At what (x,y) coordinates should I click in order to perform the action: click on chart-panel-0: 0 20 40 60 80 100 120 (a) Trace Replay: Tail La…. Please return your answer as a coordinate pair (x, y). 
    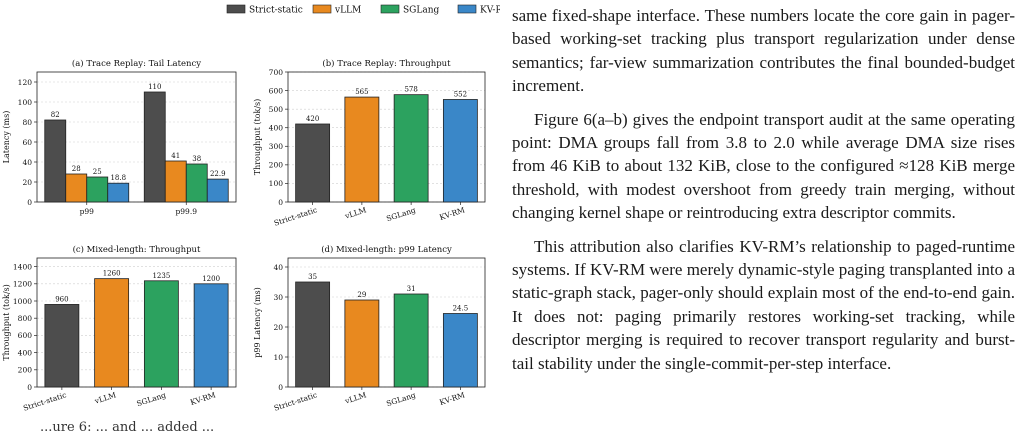
    Looking at the image, I should click on (119, 137).